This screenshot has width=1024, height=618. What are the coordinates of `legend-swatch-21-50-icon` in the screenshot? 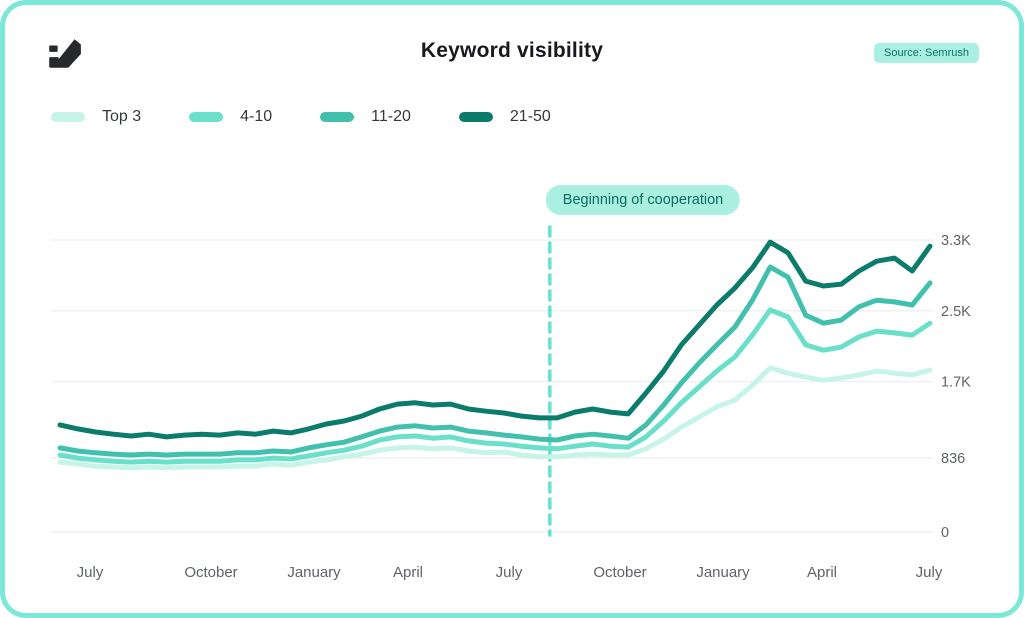 It's located at (475, 117).